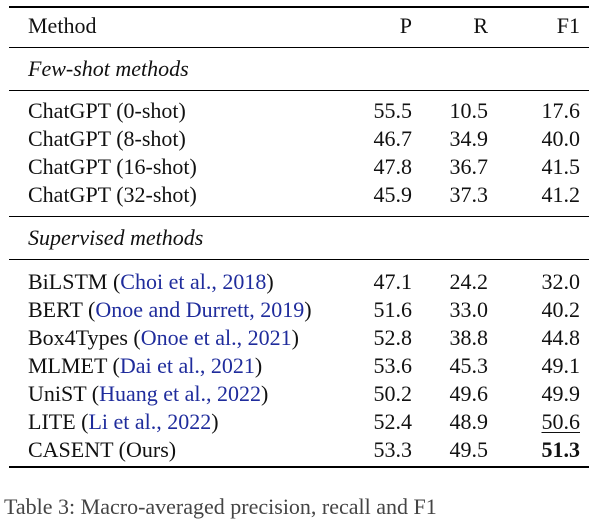  What do you see at coordinates (561, 138) in the screenshot?
I see `table-cell-f1: 40.0` at bounding box center [561, 138].